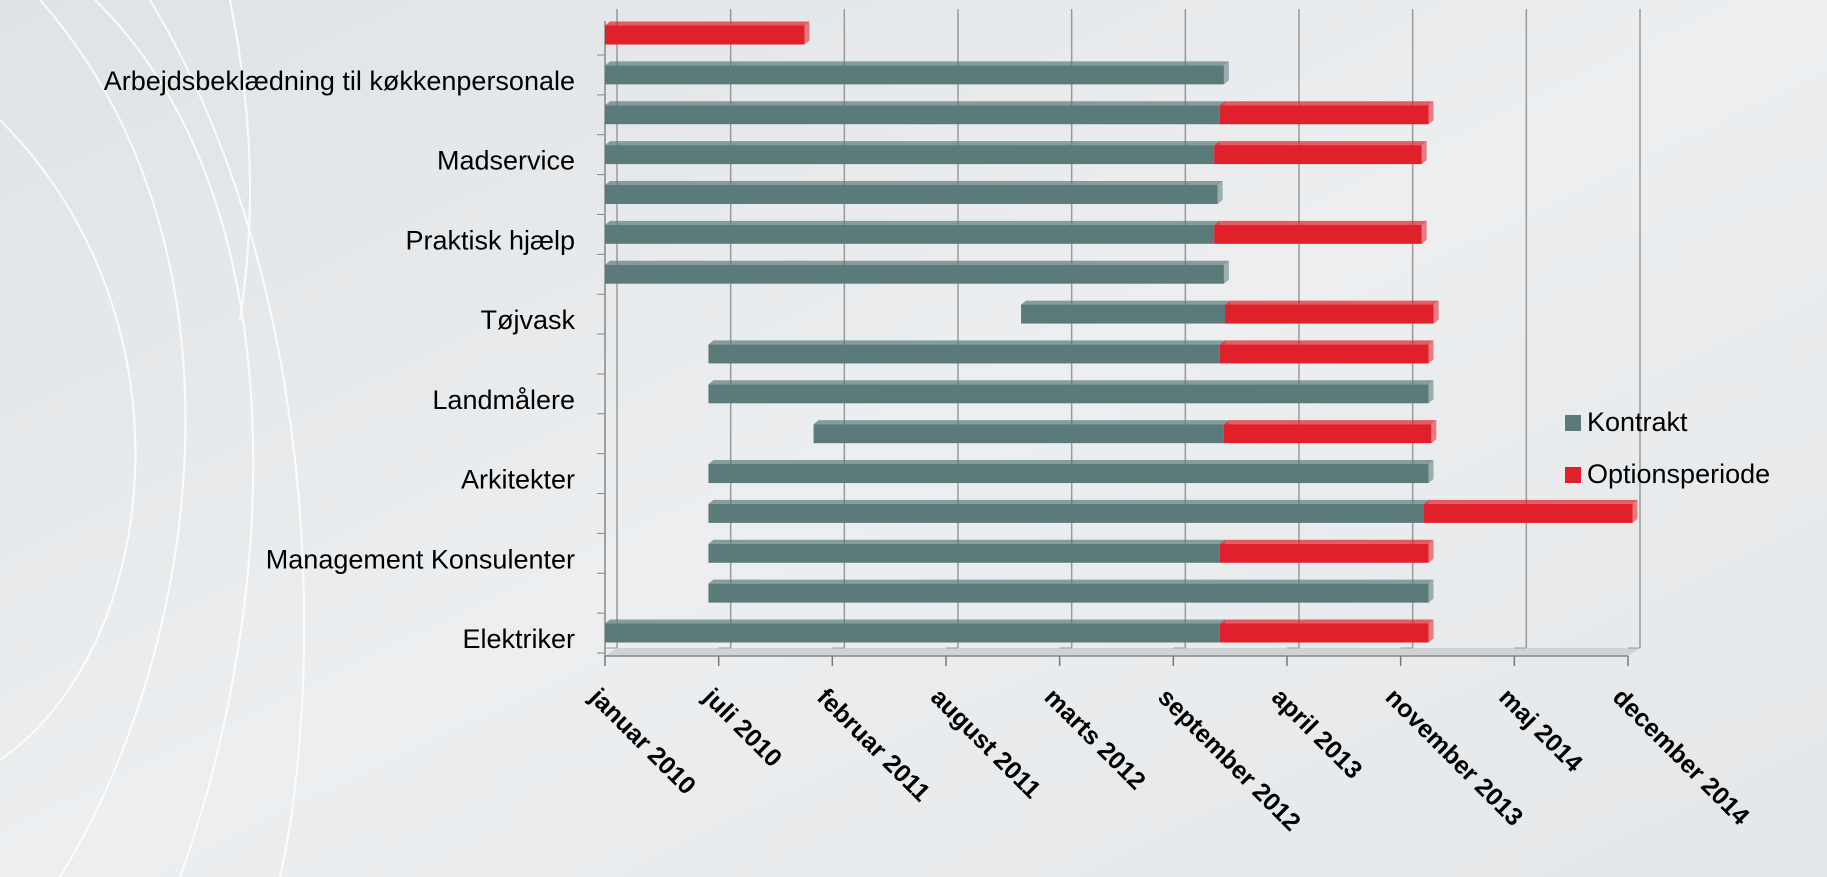  What do you see at coordinates (490, 240) in the screenshot?
I see `y-tick-label: Praktisk hjælp` at bounding box center [490, 240].